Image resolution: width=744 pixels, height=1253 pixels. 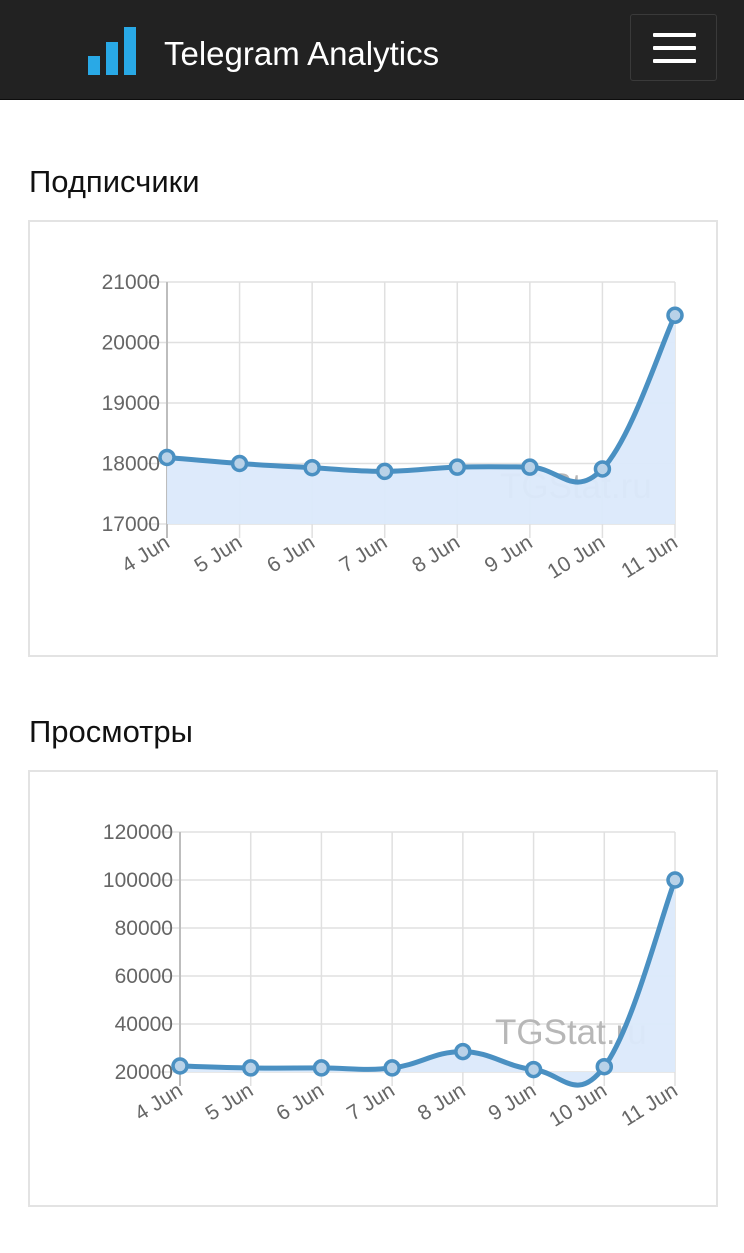 What do you see at coordinates (302, 53) in the screenshot?
I see `brand-title: Telegram Analytics` at bounding box center [302, 53].